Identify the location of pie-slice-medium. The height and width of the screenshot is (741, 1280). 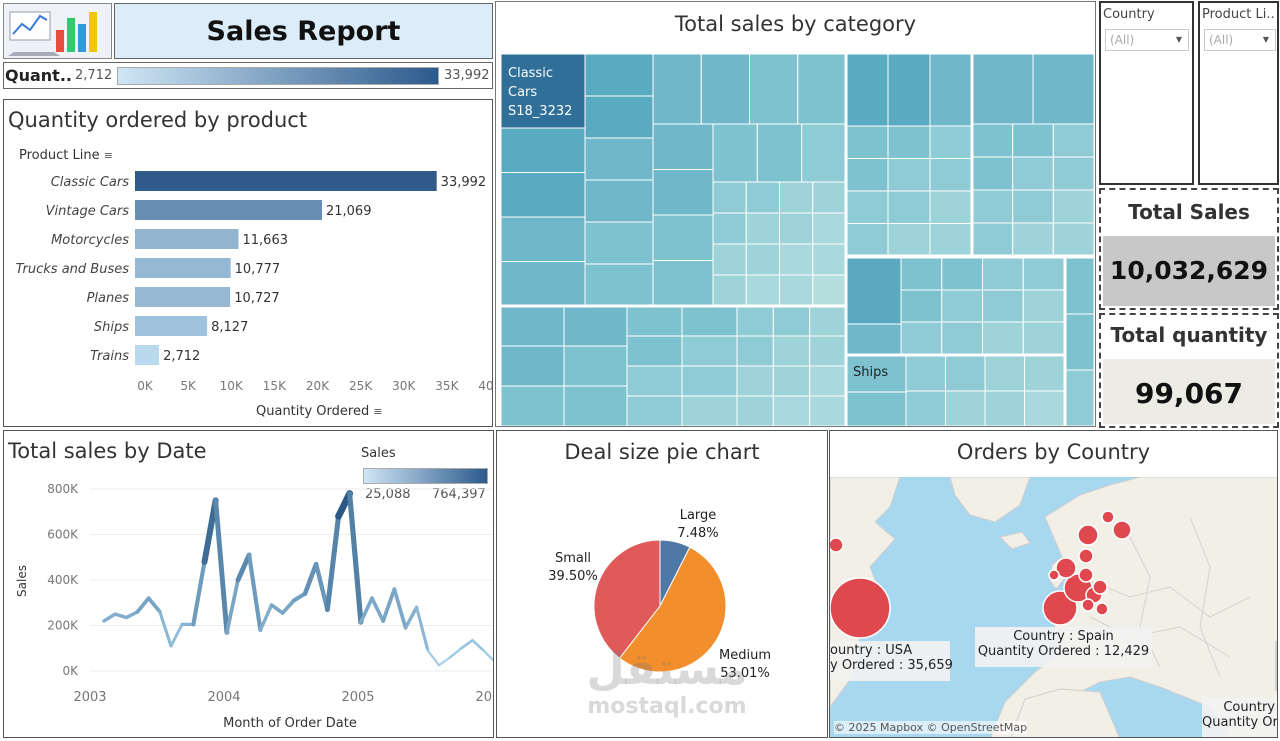
(672, 609).